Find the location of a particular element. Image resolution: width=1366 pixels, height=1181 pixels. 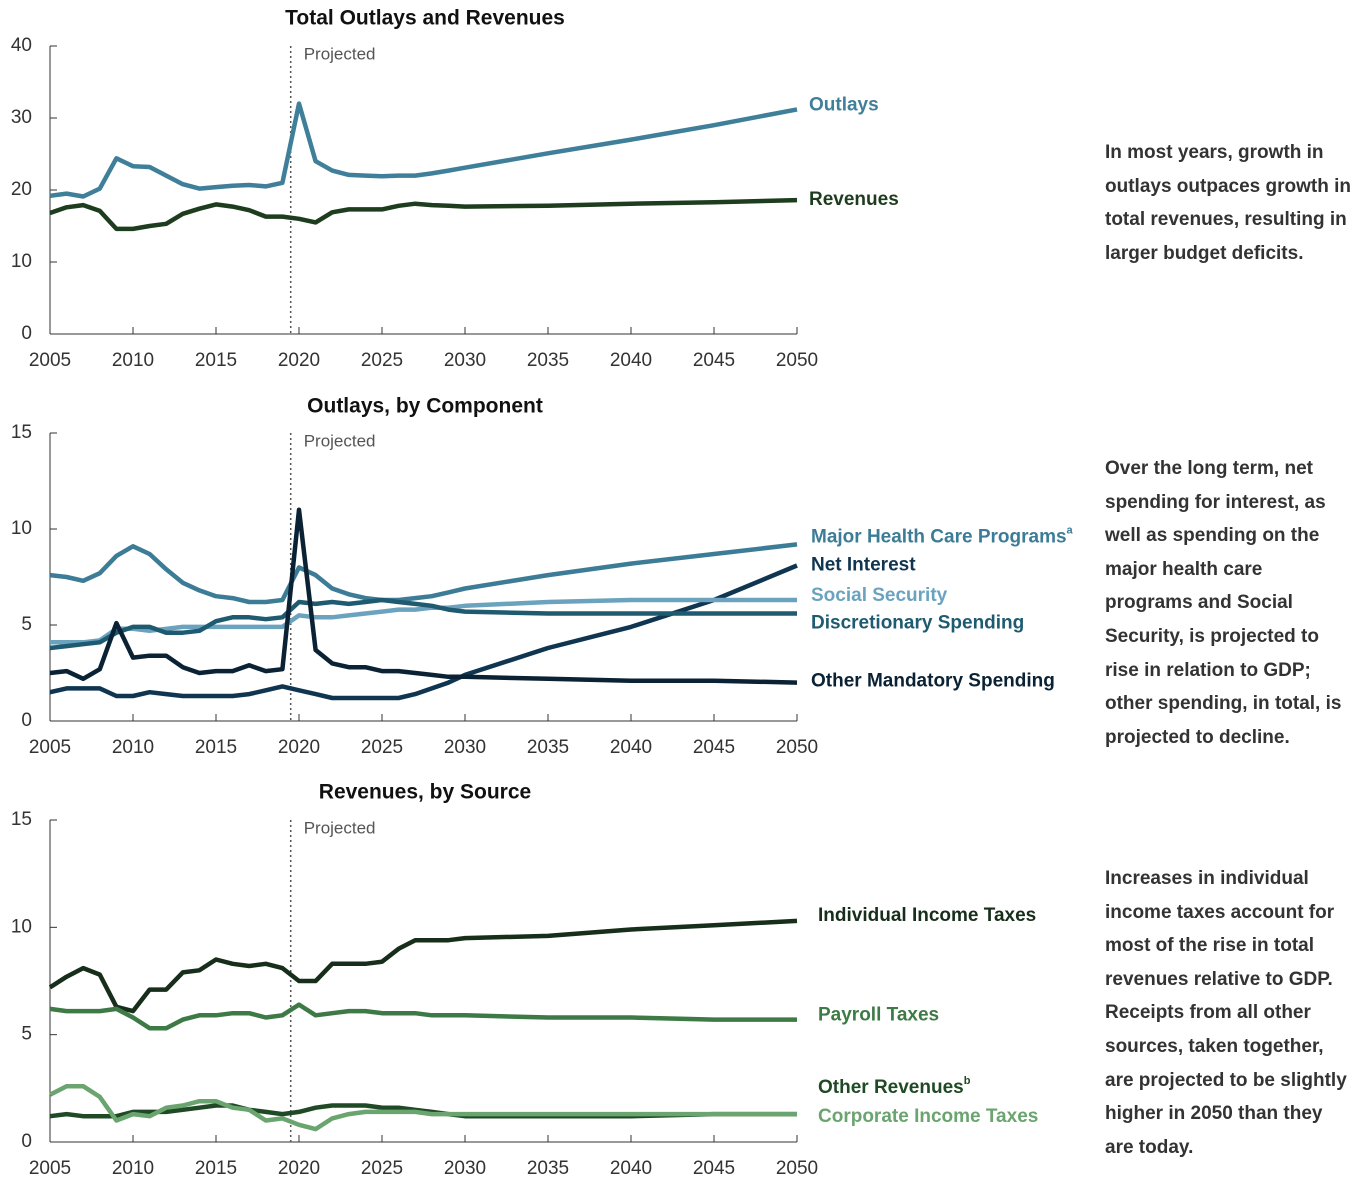

series-label: Social Security is located at coordinates (879, 595).